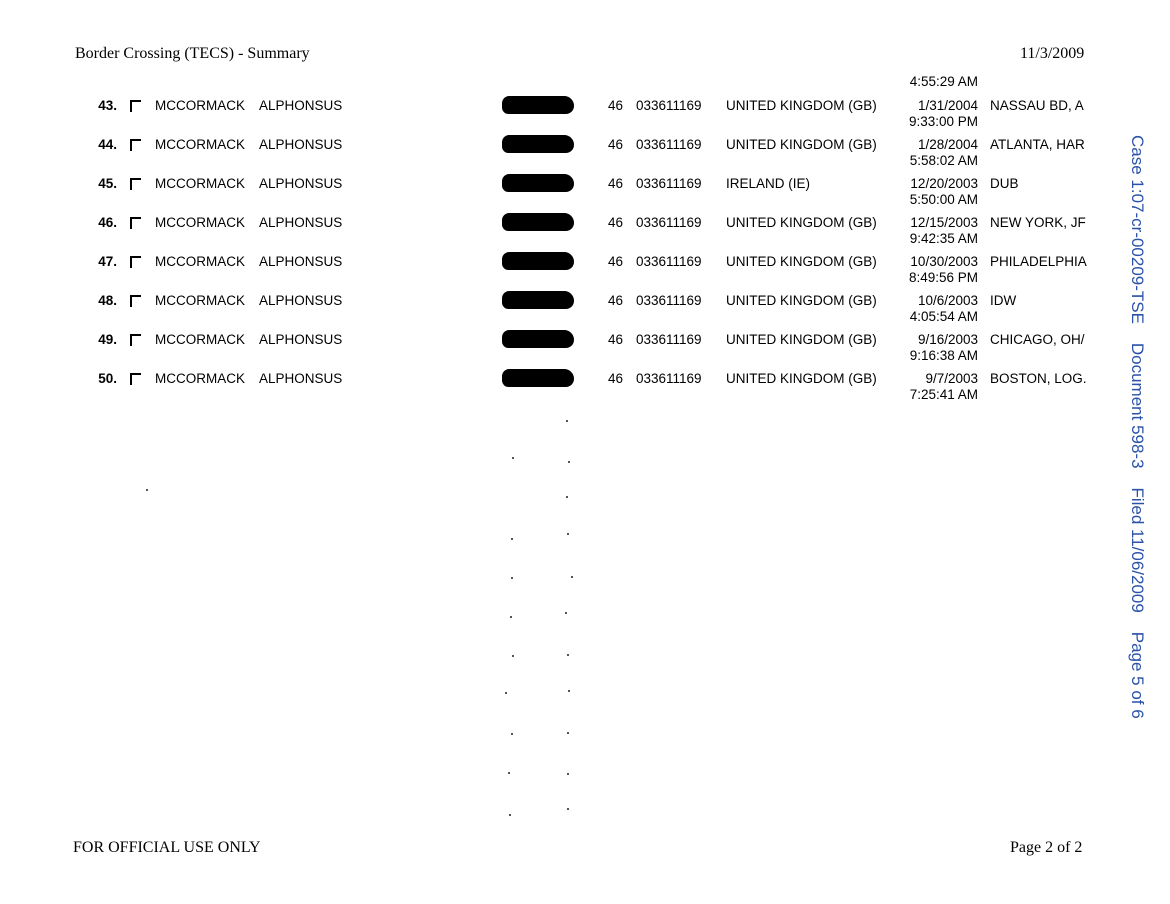 The width and height of the screenshot is (1170, 904). I want to click on crossing-time: 8:49:56 PM, so click(943, 277).